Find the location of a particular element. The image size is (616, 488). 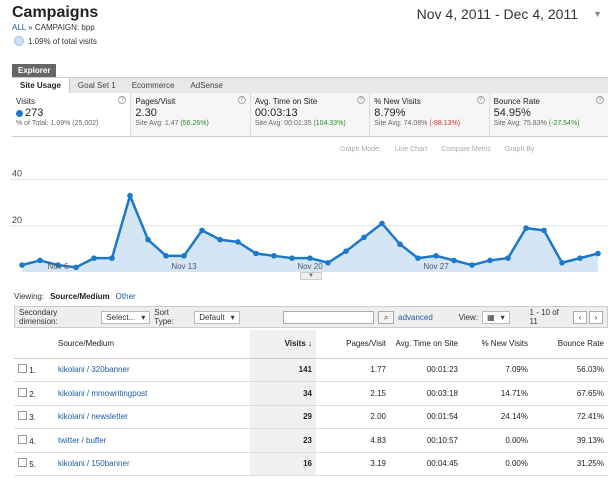

metric-label: Bounce Rate is located at coordinates (516, 101).